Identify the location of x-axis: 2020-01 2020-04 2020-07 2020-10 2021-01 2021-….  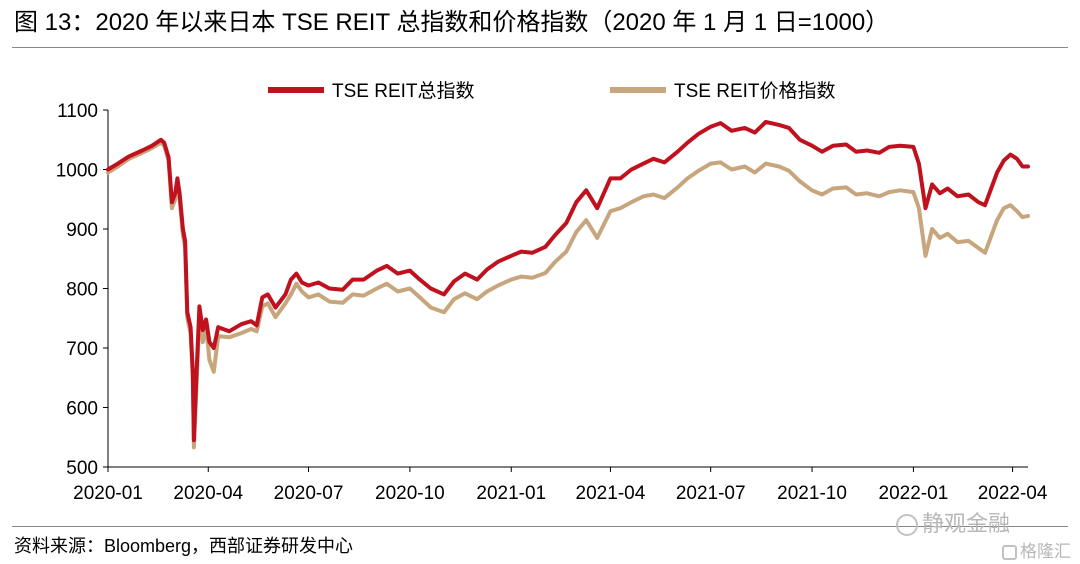
(560, 485).